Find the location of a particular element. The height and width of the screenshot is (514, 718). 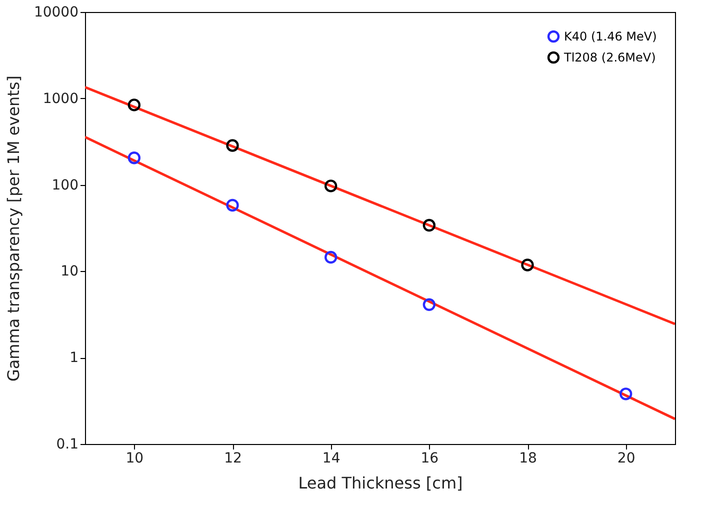

x-tick-label: 12 is located at coordinates (233, 458).